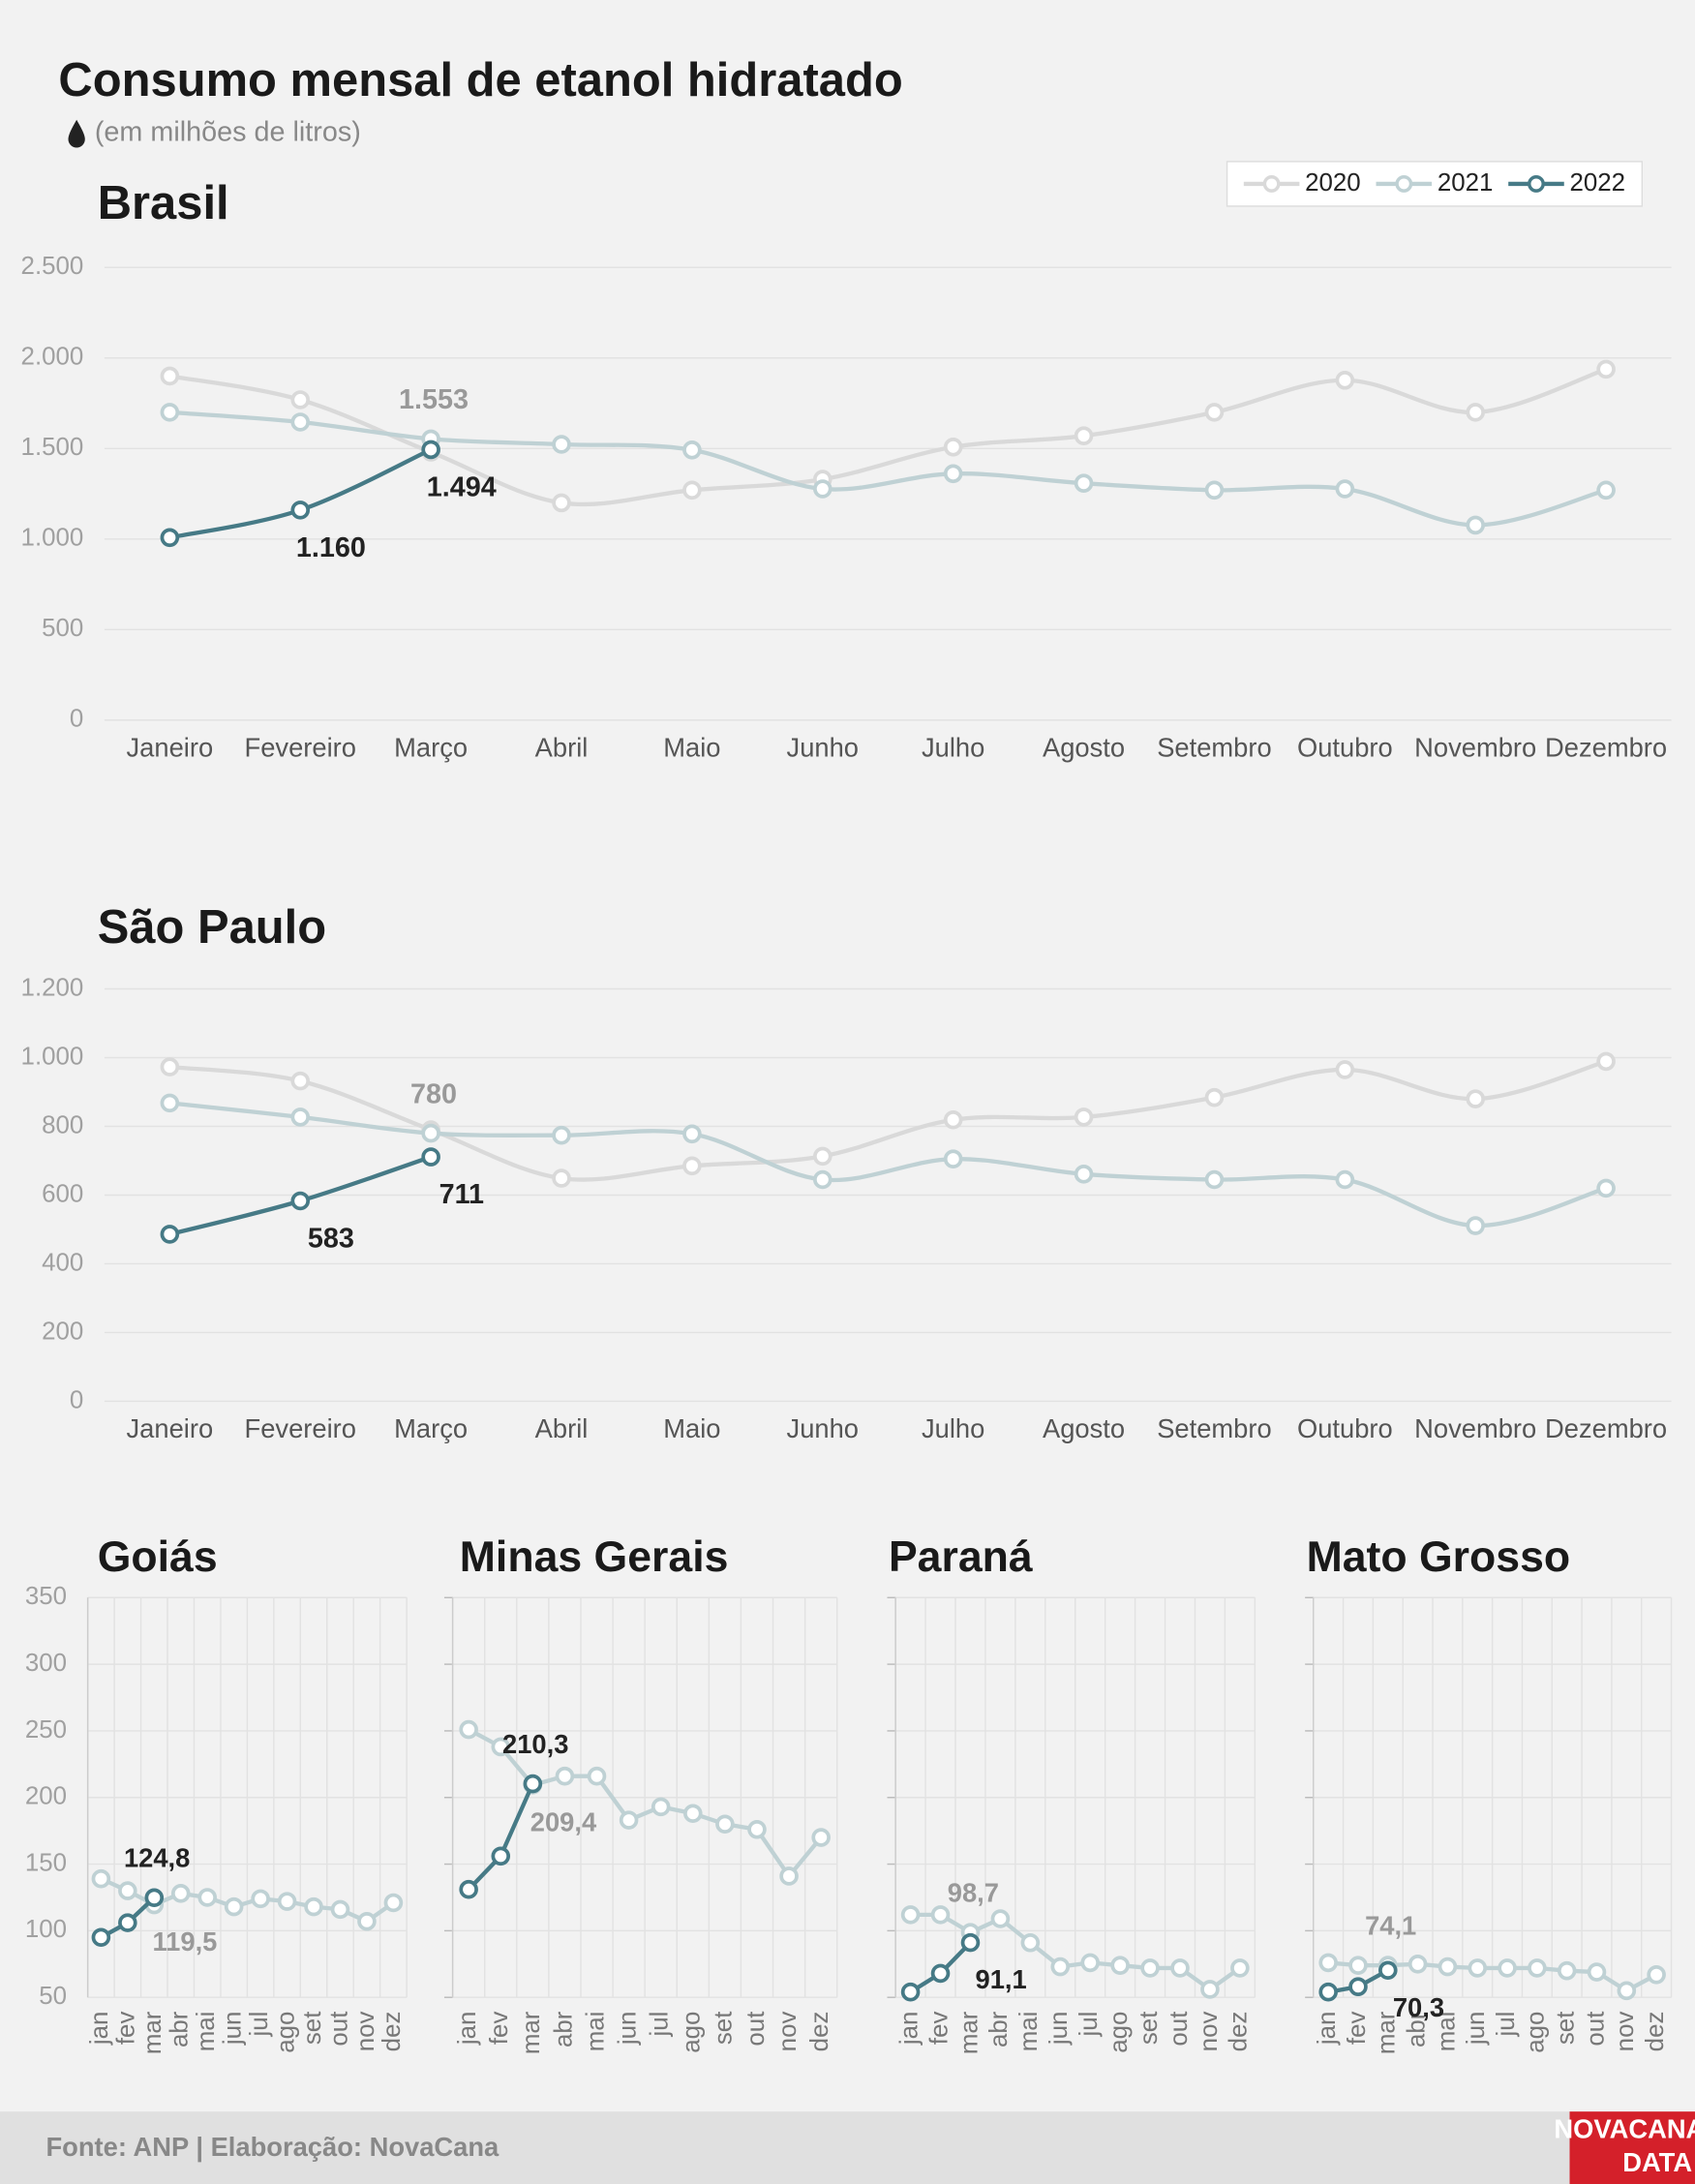  Describe the element at coordinates (53, 267) in the screenshot. I see `y-tick-label: 2.500` at that location.